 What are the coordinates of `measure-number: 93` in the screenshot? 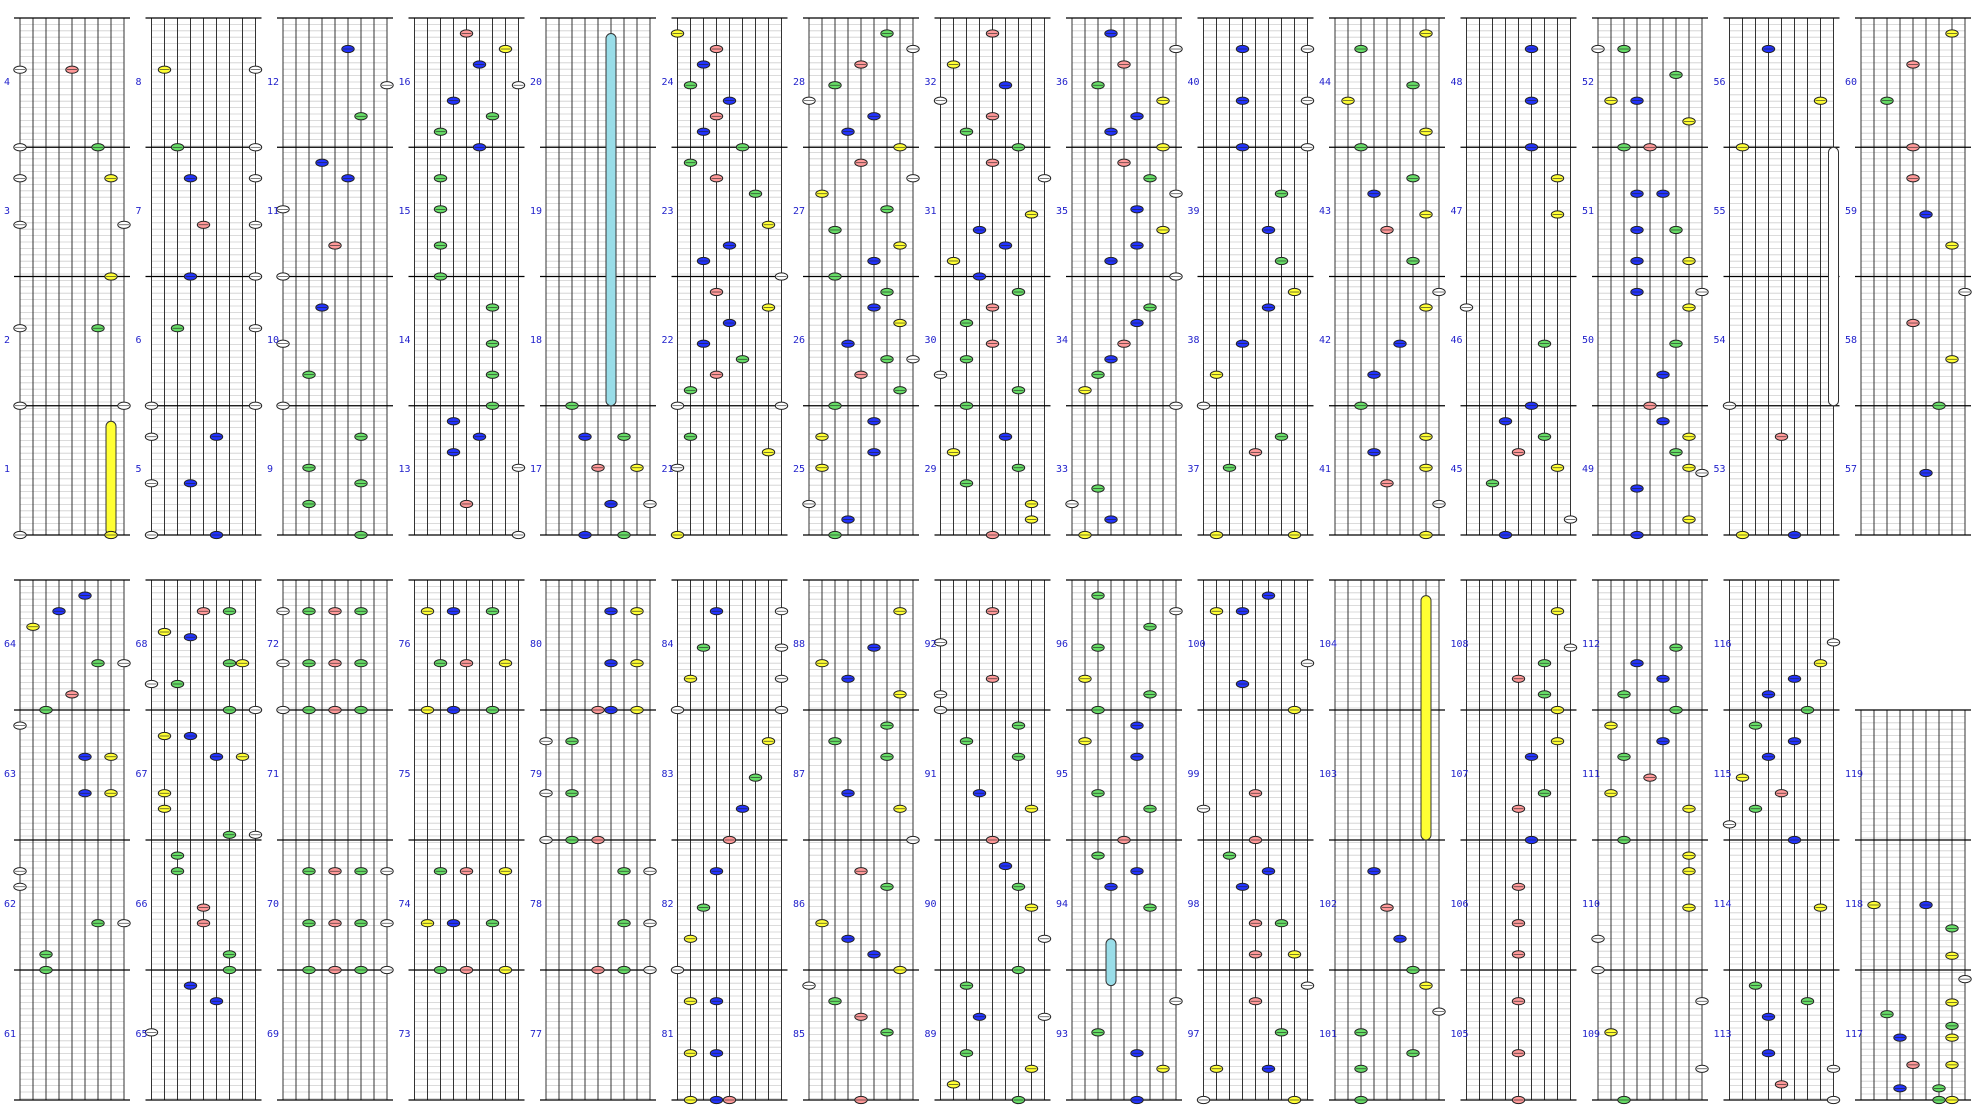 It's located at (1062, 1034).